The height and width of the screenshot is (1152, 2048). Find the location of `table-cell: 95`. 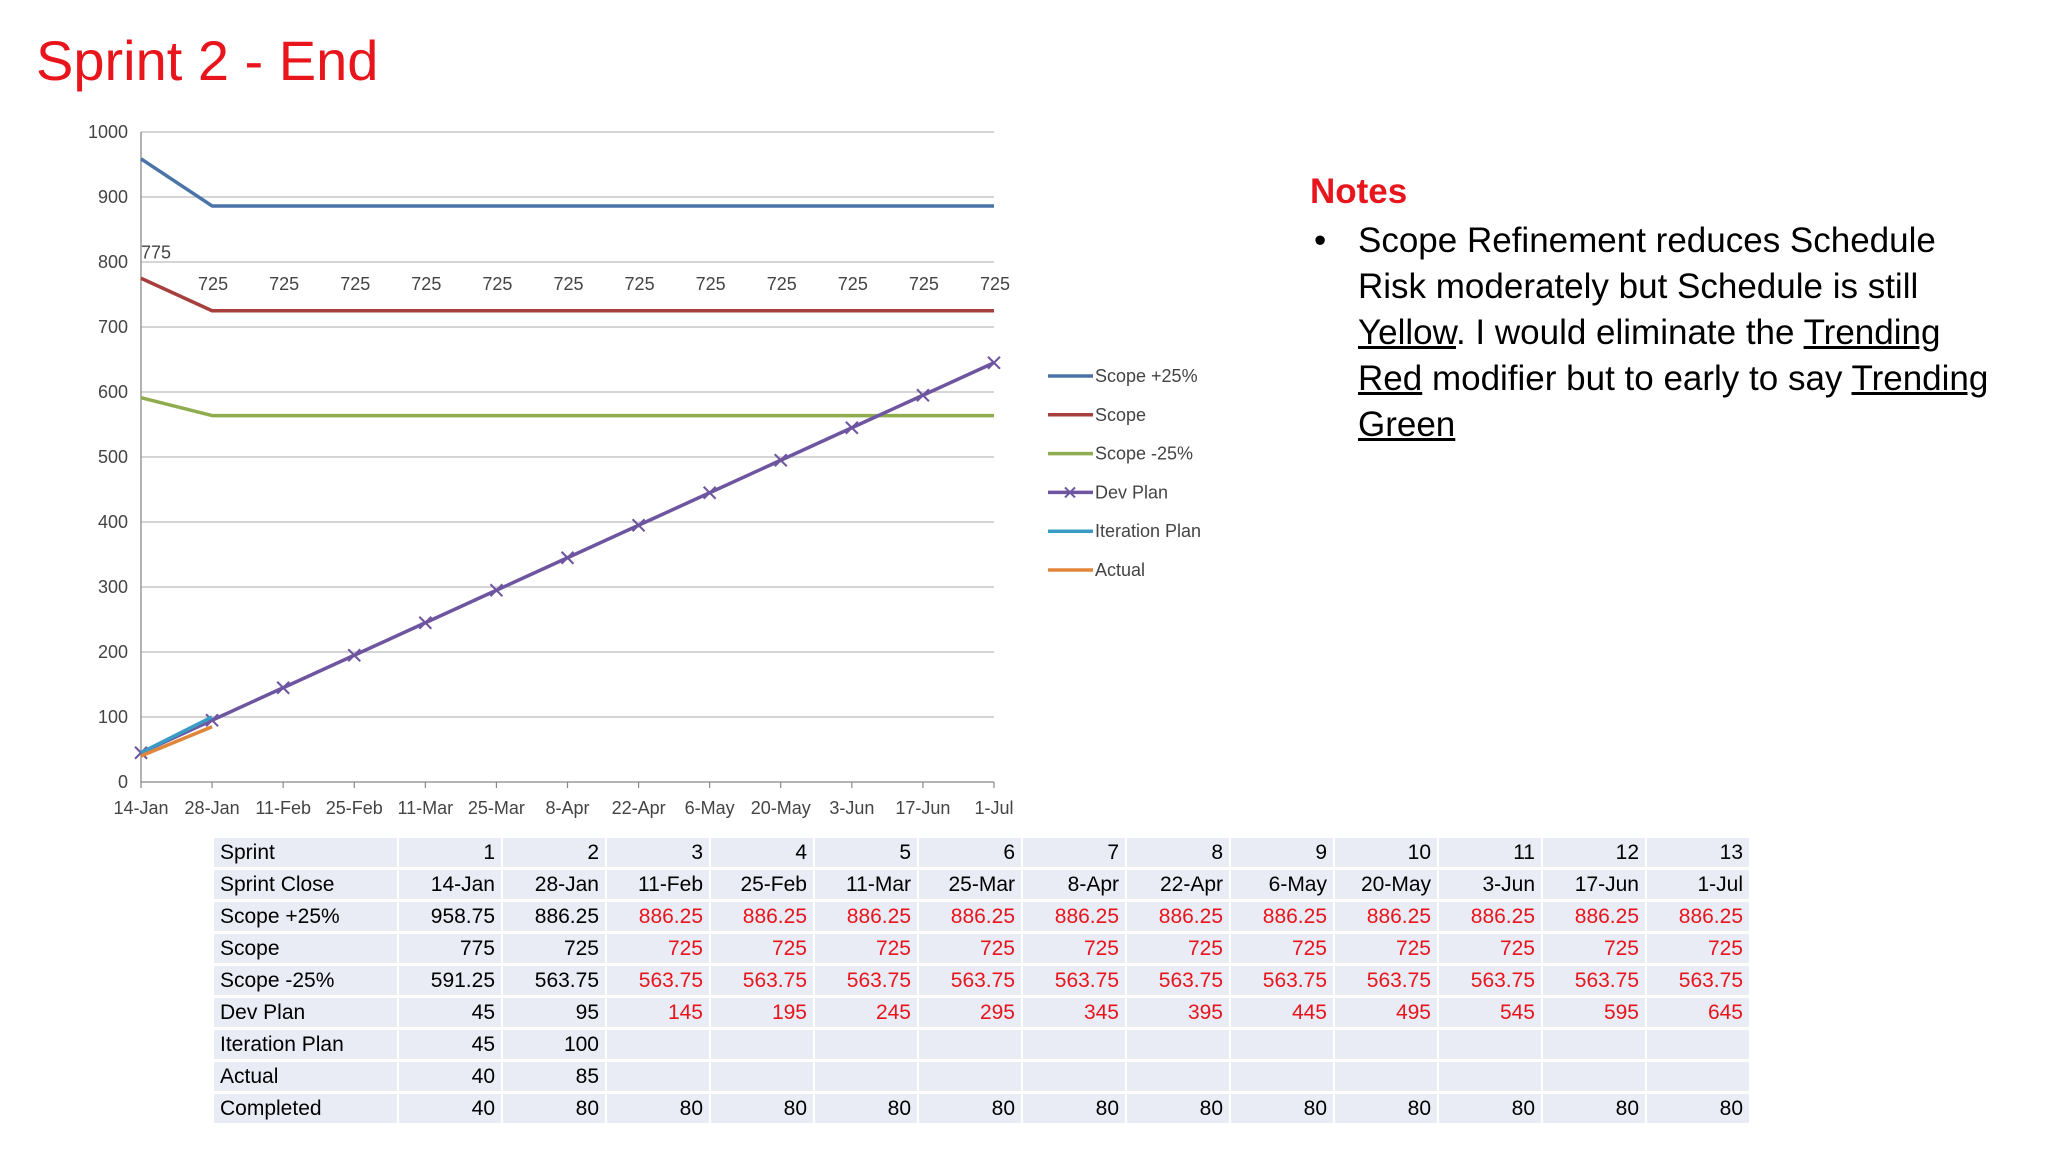

table-cell: 95 is located at coordinates (554, 1013).